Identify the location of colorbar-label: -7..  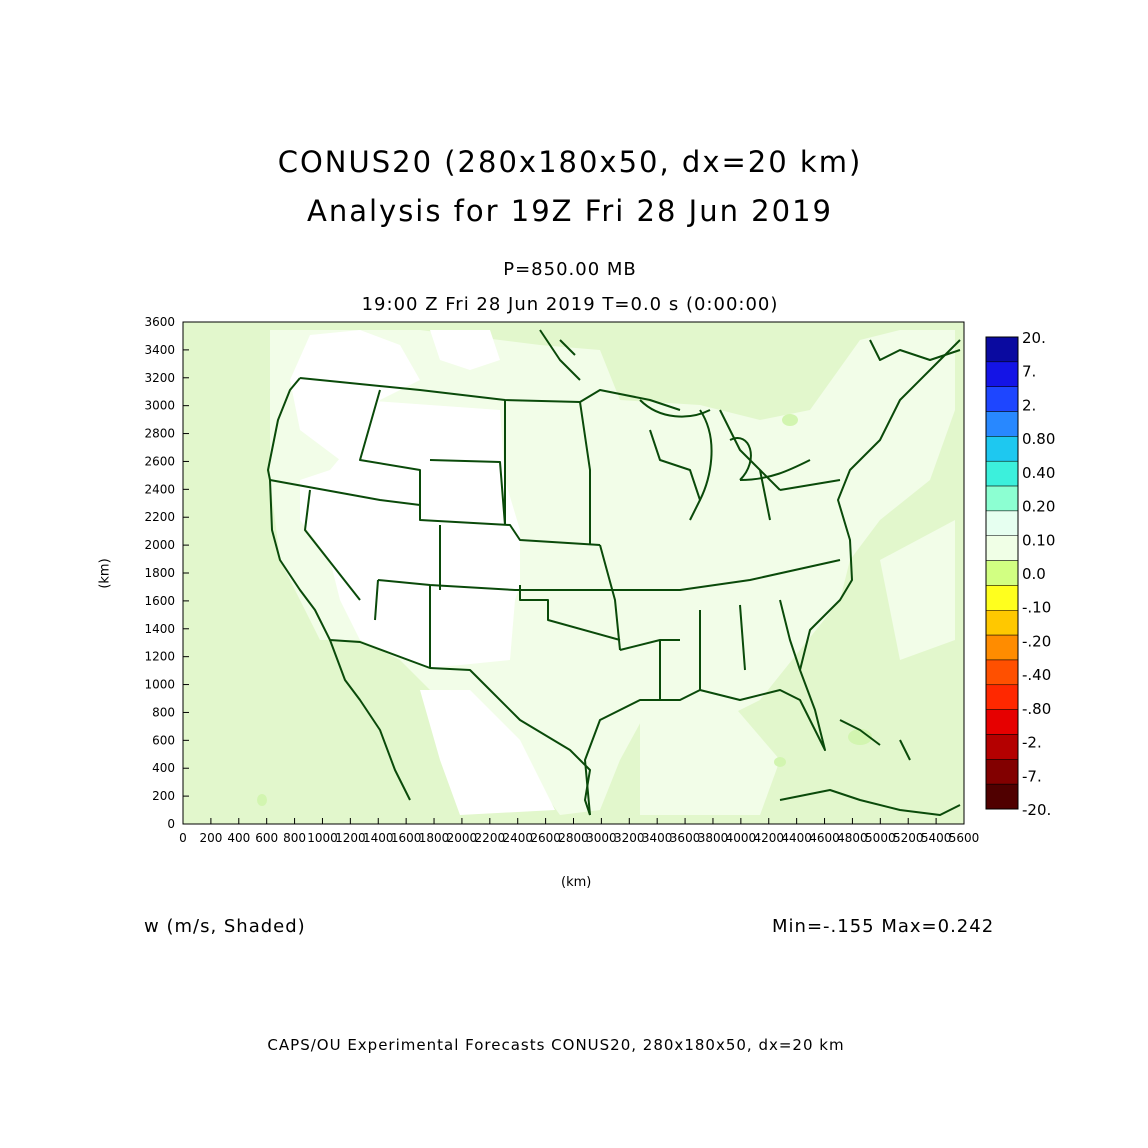
(1032, 776).